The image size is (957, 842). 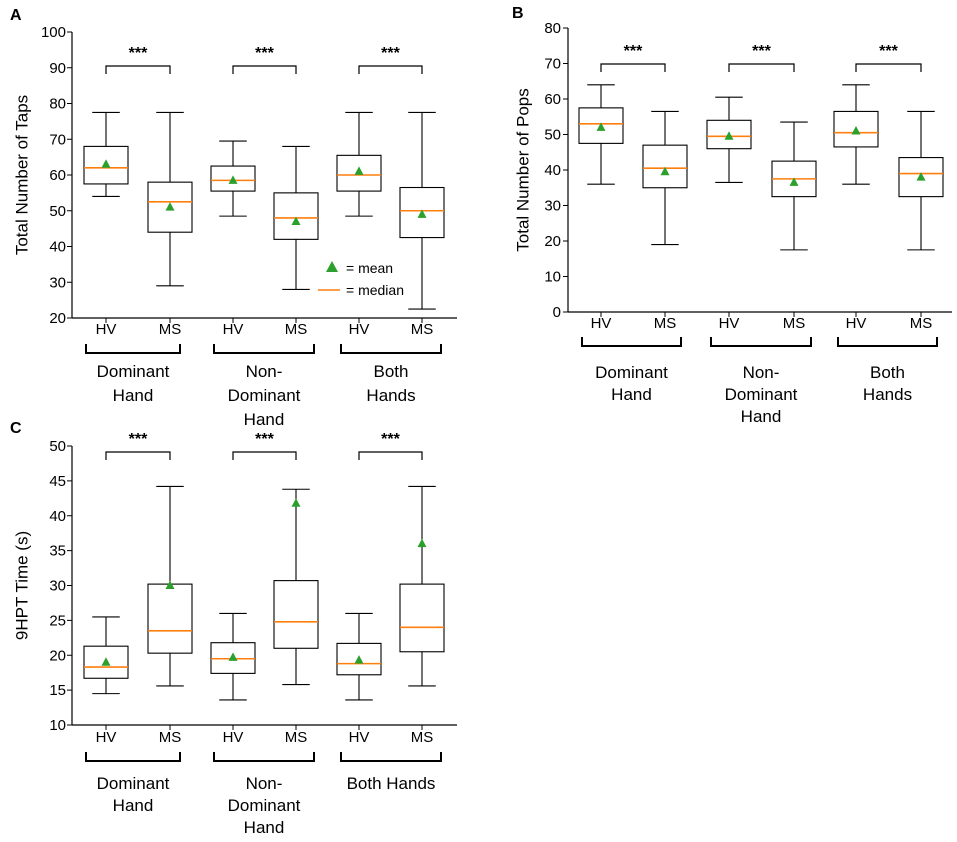 What do you see at coordinates (22, 585) in the screenshot?
I see `y-axis-label: 9HPT Time (s)` at bounding box center [22, 585].